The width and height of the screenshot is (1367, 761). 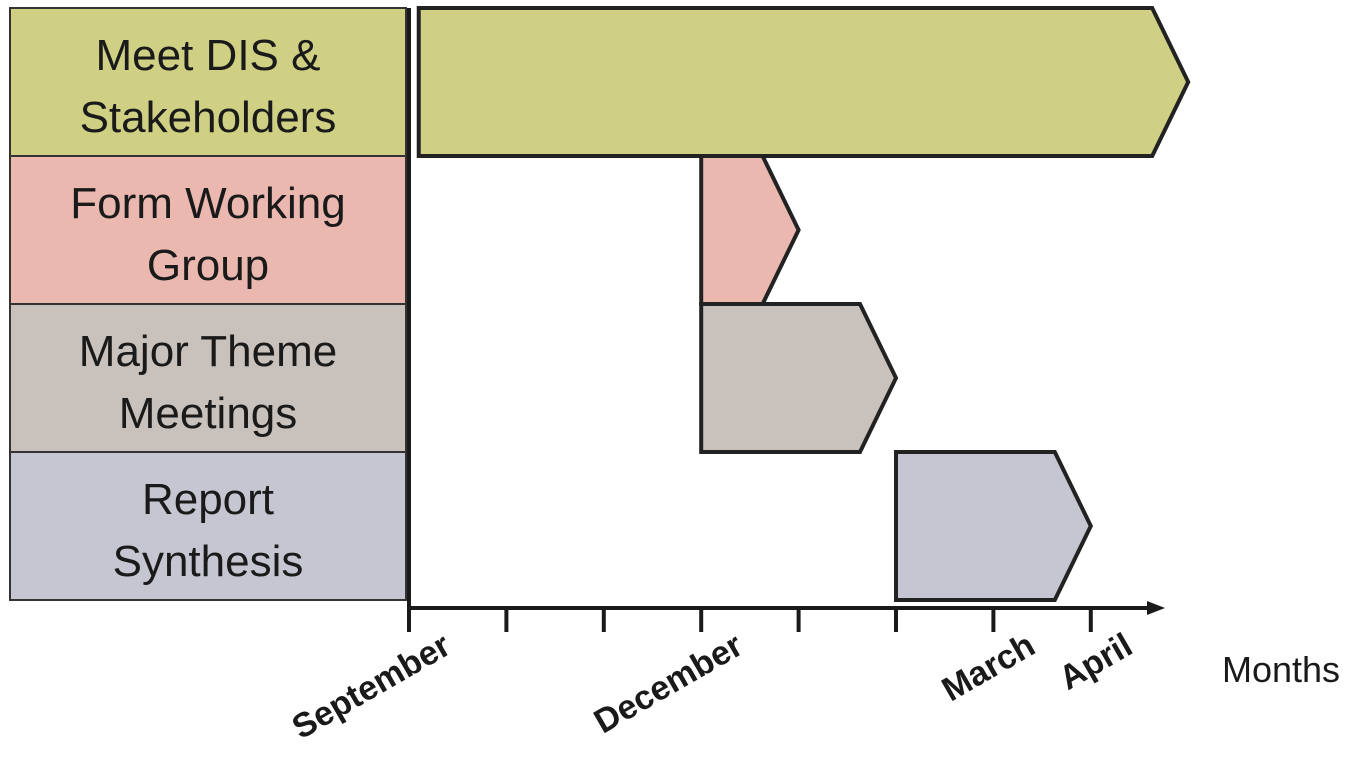 I want to click on x-axis-title: Months, so click(x=1281, y=669).